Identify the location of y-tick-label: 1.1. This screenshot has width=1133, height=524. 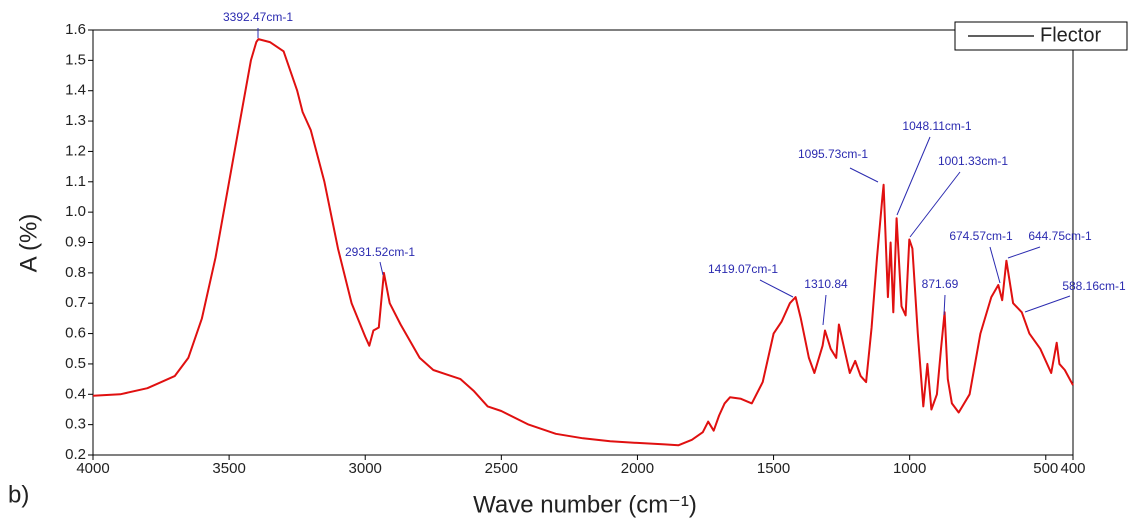
(75, 181).